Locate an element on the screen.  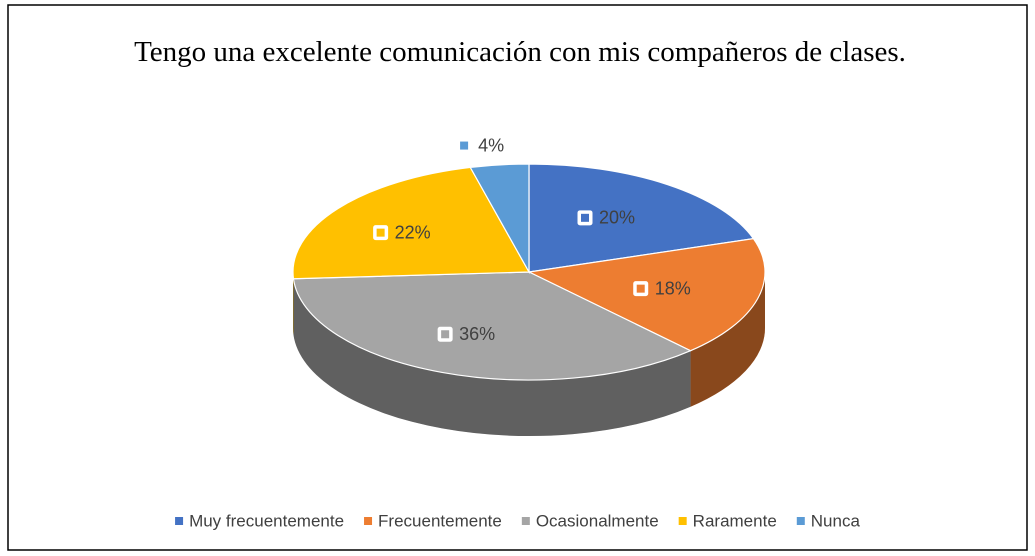
legend-label: Nunca is located at coordinates (836, 520).